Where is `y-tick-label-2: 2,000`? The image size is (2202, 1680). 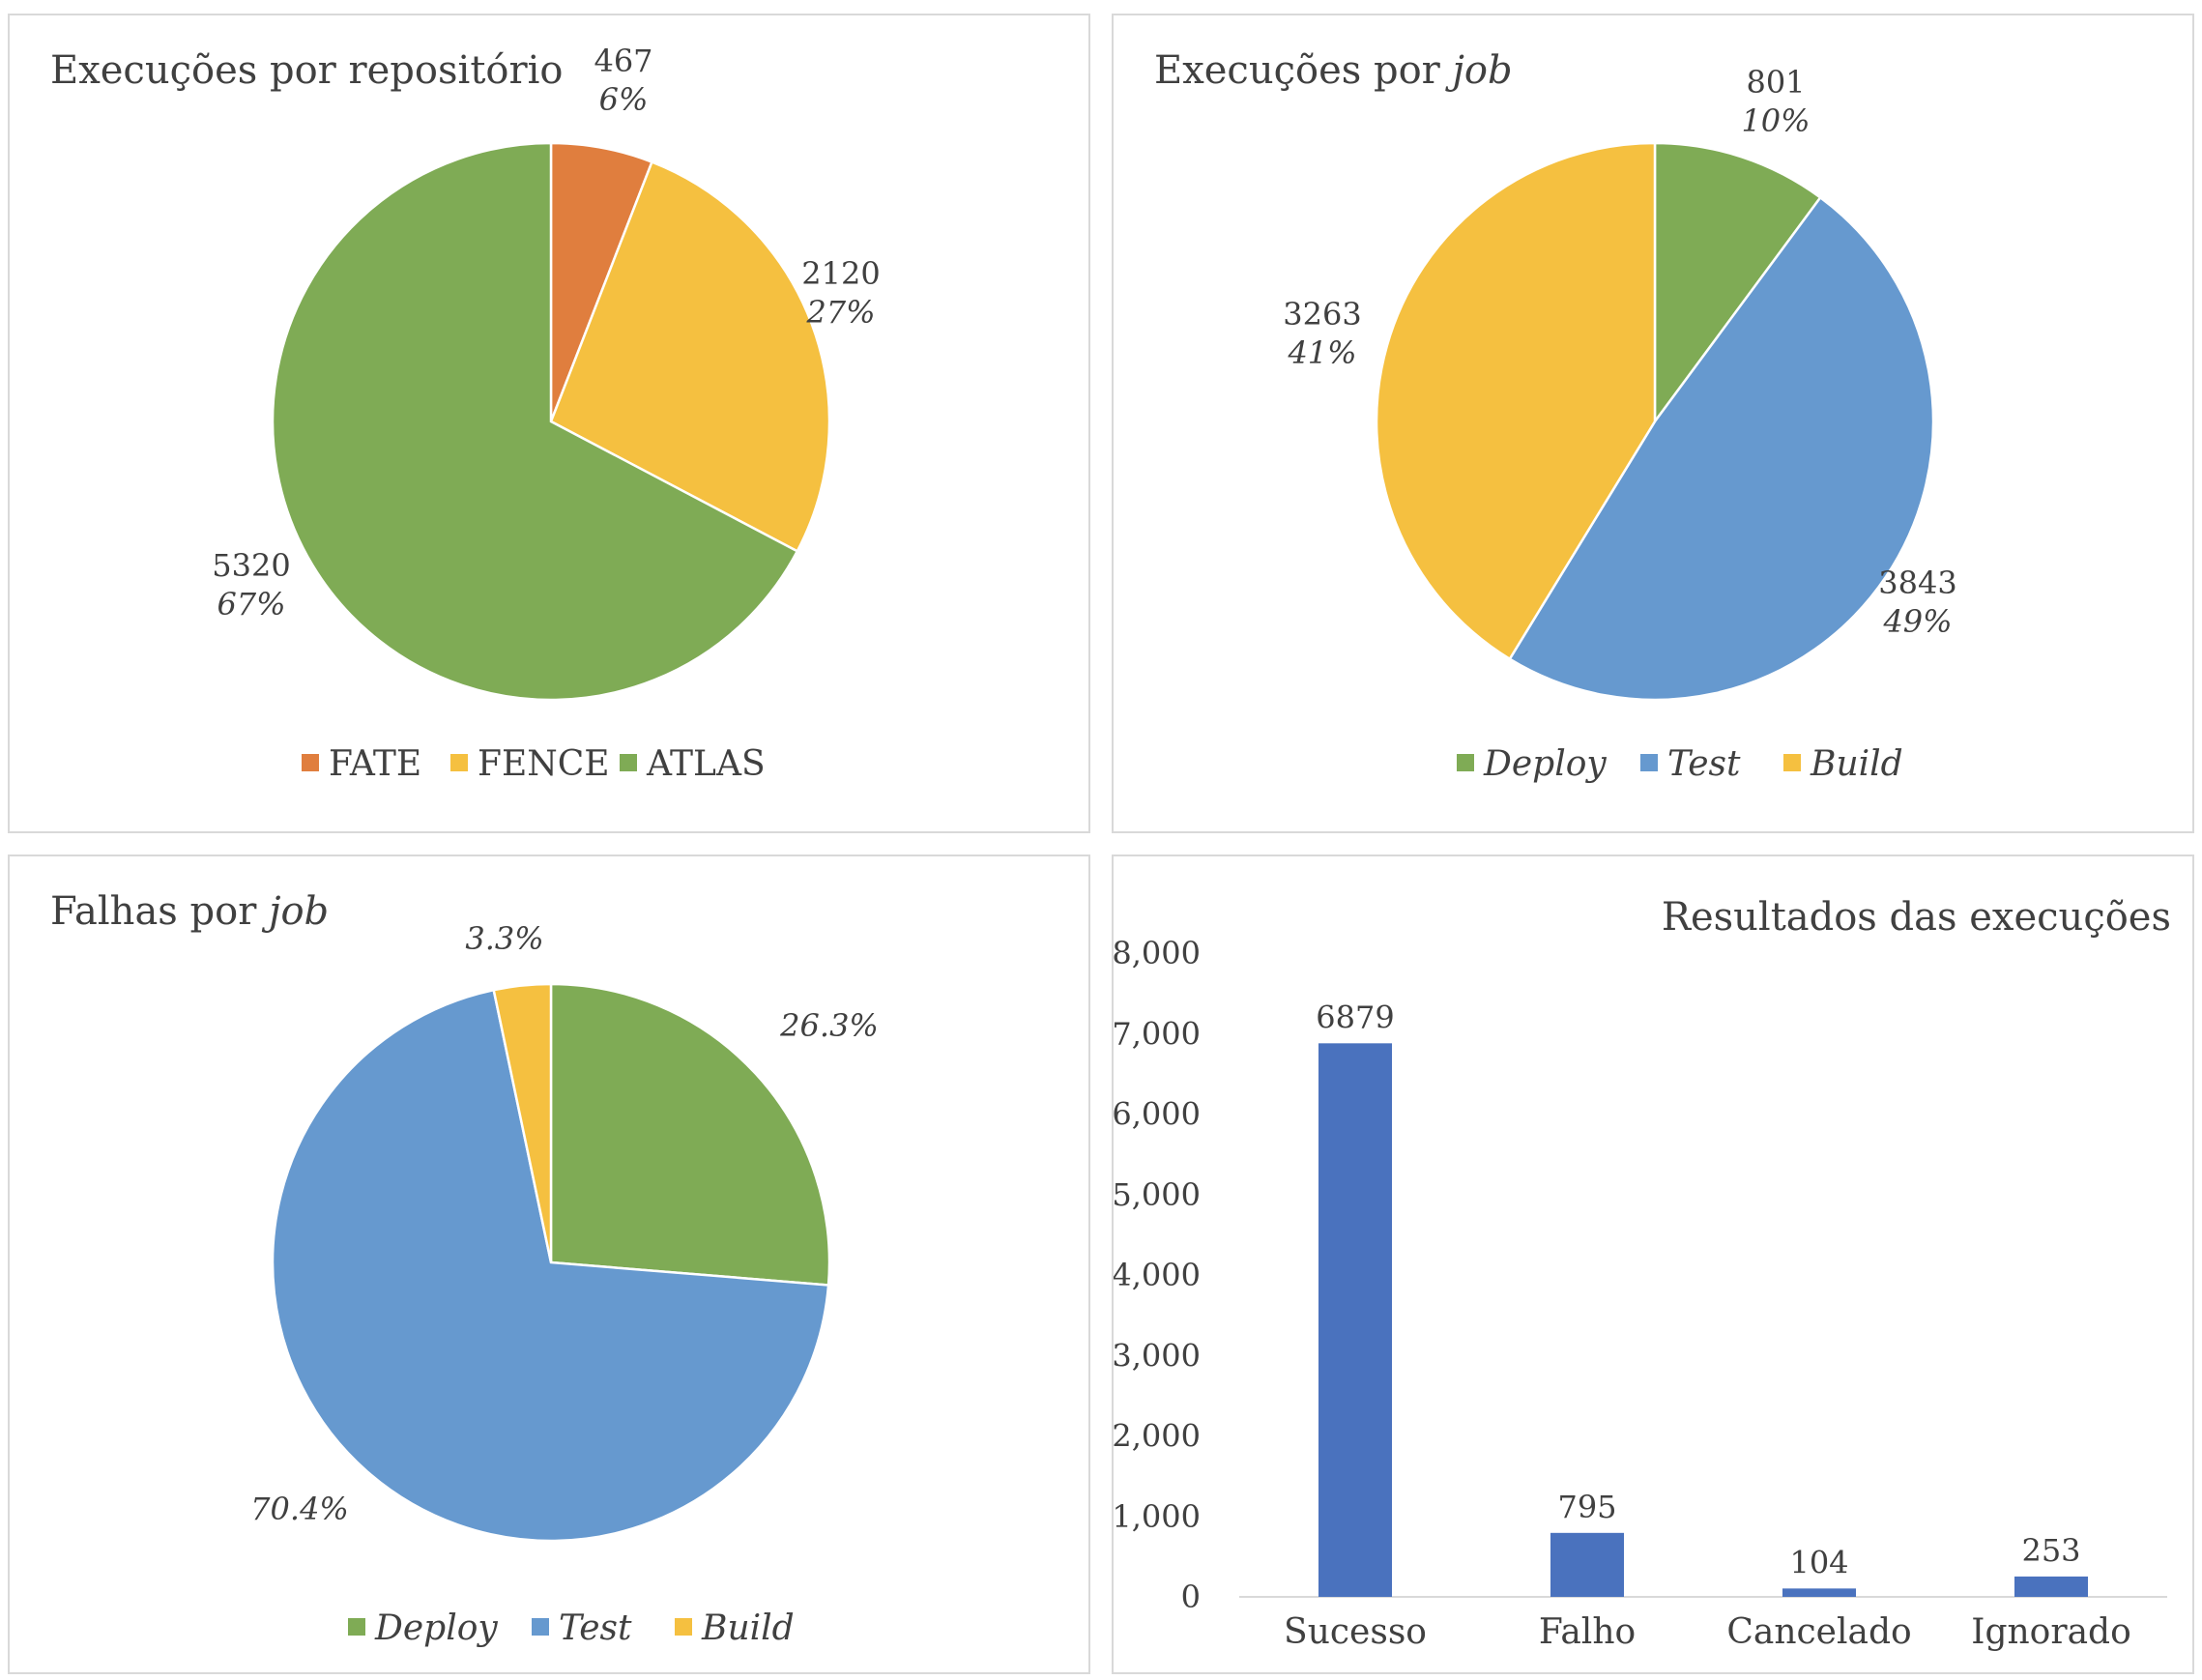
y-tick-label-2: 2,000 is located at coordinates (1158, 1437).